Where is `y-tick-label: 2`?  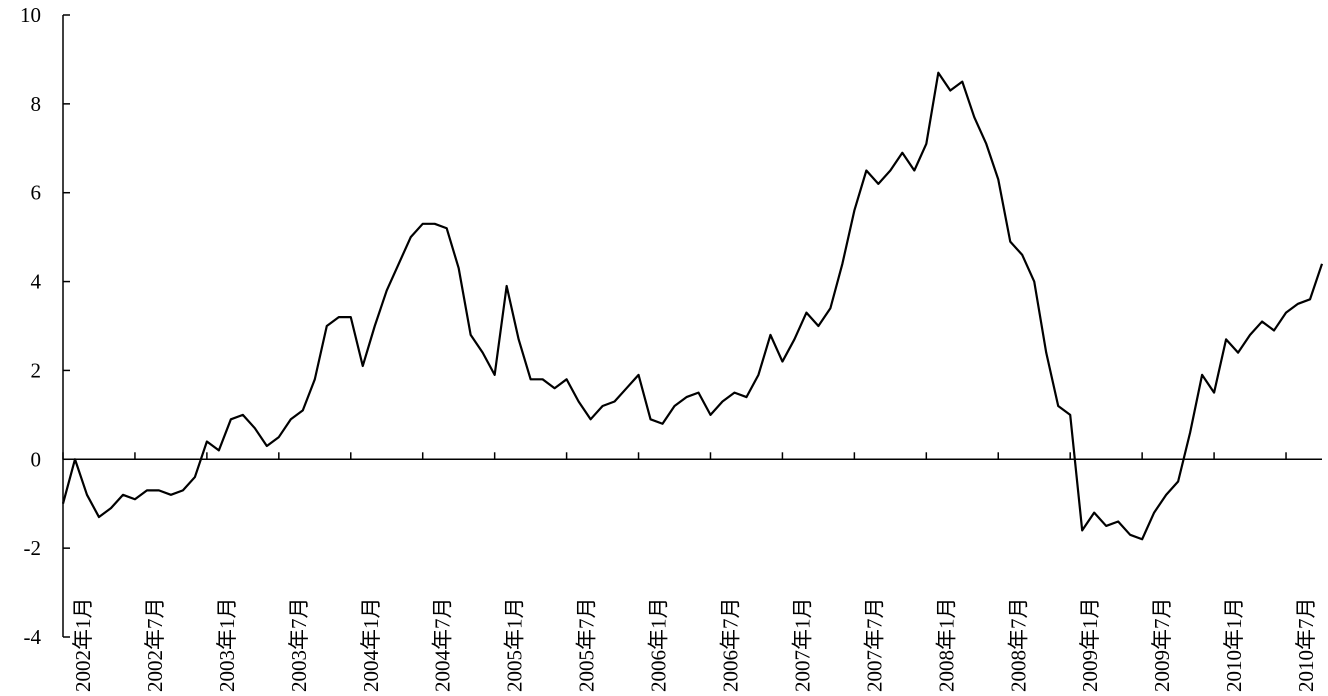
y-tick-label: 2 is located at coordinates (36, 370).